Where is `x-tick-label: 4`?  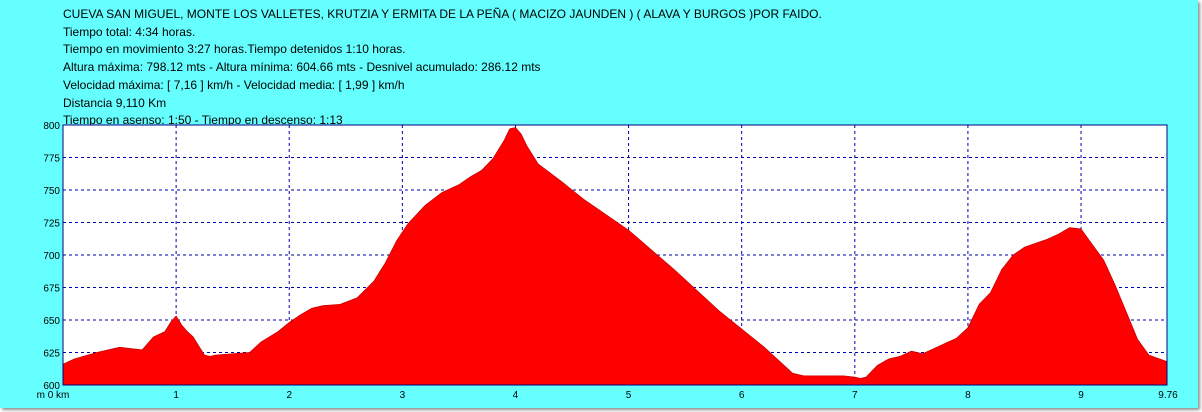
x-tick-label: 4 is located at coordinates (516, 395).